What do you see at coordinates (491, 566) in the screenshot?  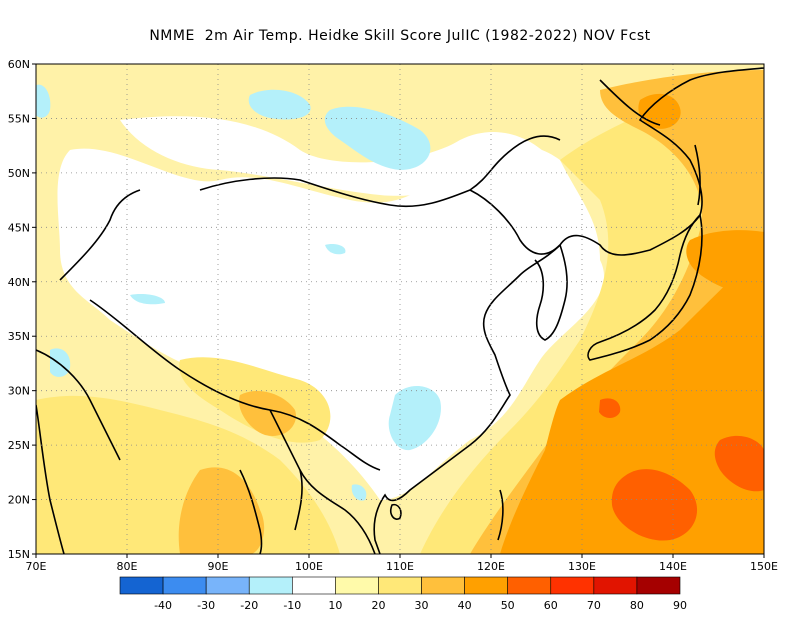 I see `lon-tick-label: 120E` at bounding box center [491, 566].